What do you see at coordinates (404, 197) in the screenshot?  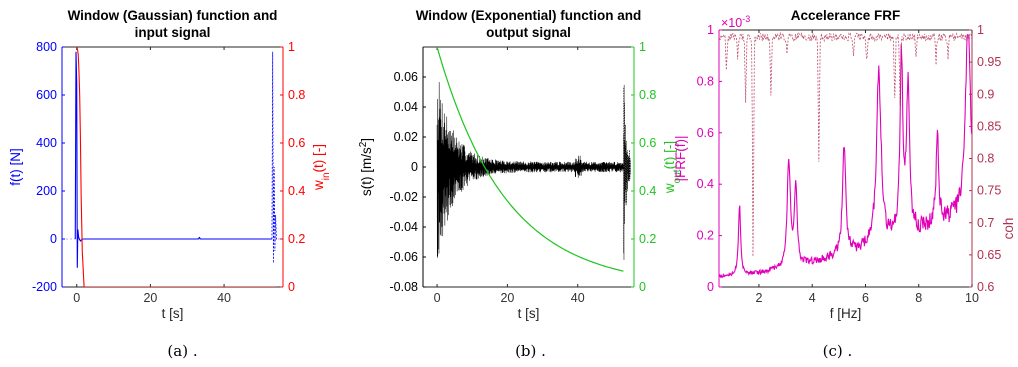 I see `y-tick-label: -0.02` at bounding box center [404, 197].